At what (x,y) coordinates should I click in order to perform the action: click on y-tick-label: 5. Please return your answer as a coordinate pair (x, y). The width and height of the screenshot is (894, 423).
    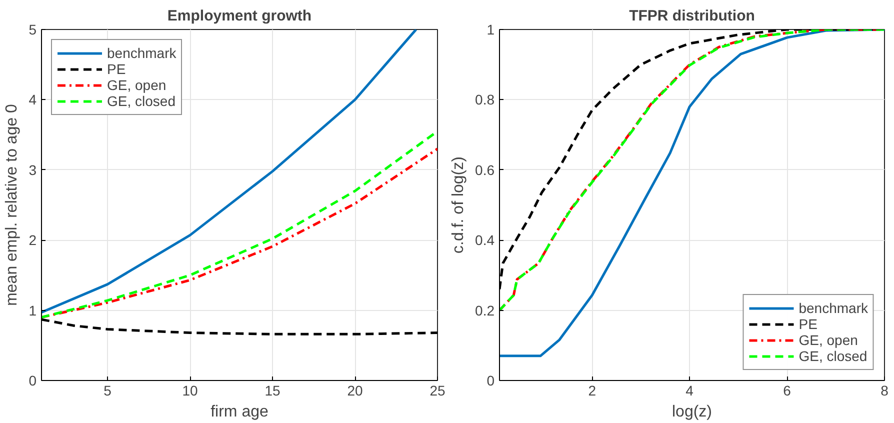
    Looking at the image, I should click on (32, 30).